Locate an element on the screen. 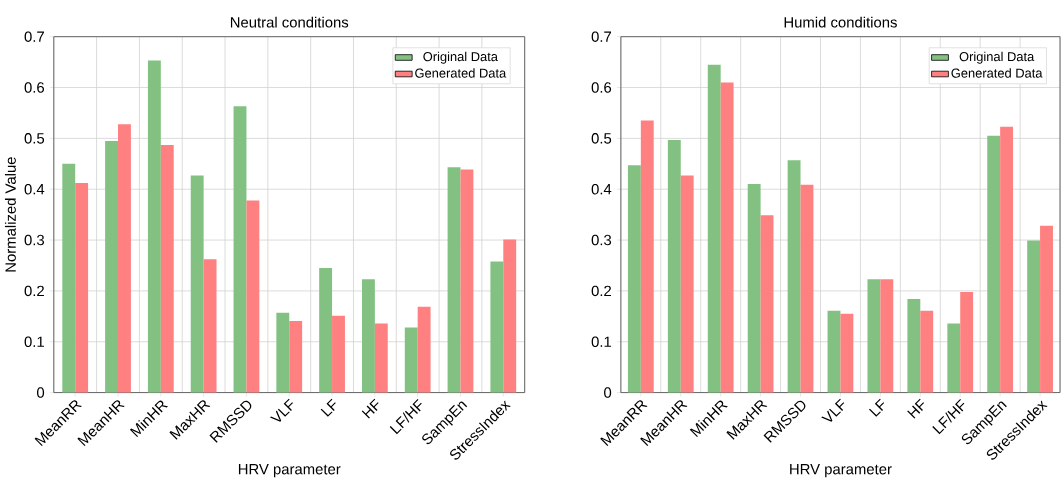  y-axis-title: Normalized Value is located at coordinates (10, 214).